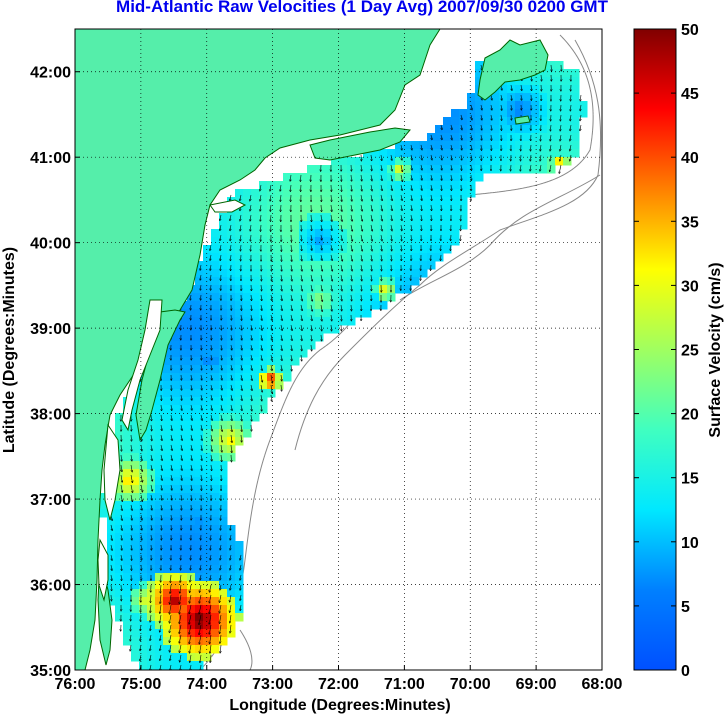 The height and width of the screenshot is (714, 724). What do you see at coordinates (690, 415) in the screenshot?
I see `colorbar-tick-label: 20` at bounding box center [690, 415].